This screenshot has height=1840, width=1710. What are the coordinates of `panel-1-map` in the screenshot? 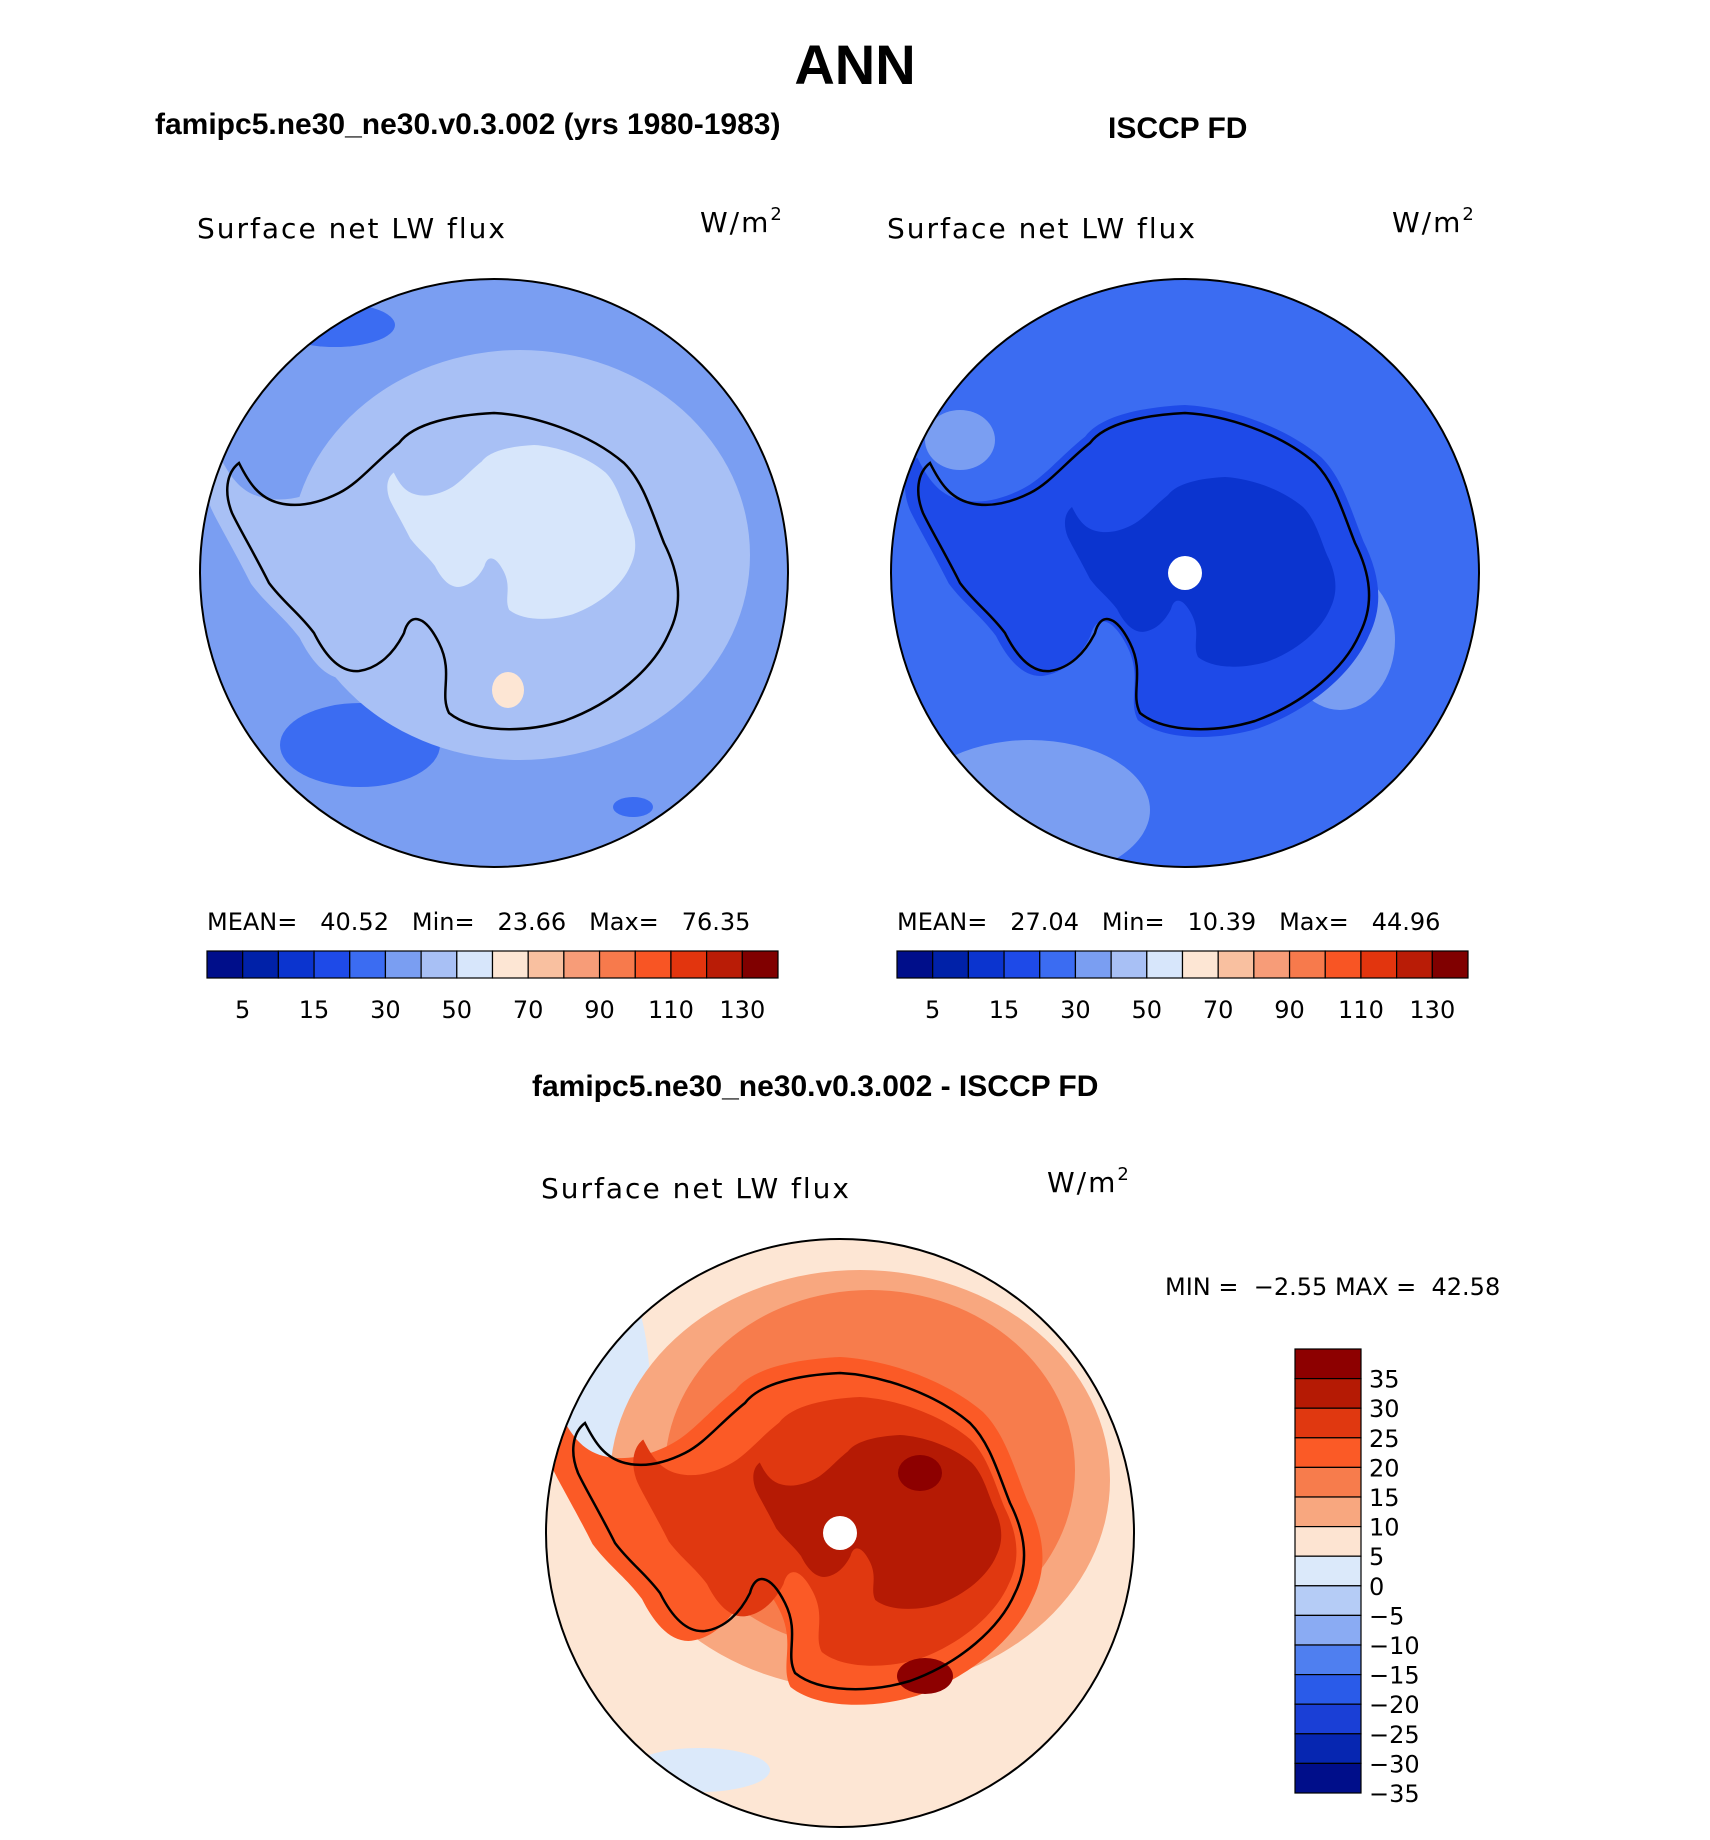 It's located at (494, 573).